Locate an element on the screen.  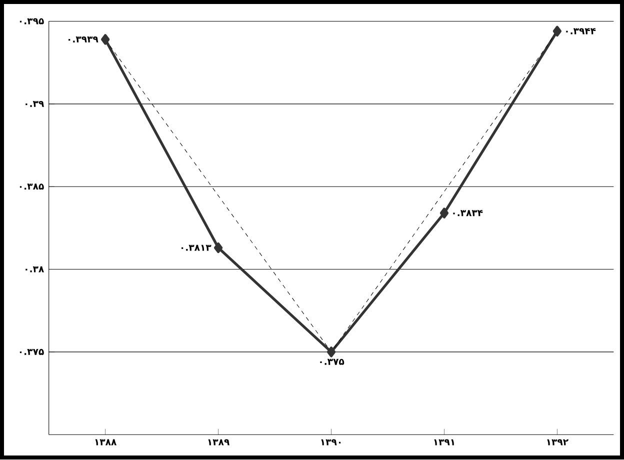
x-tick-label: ۱۳۹۲ is located at coordinates (557, 443).